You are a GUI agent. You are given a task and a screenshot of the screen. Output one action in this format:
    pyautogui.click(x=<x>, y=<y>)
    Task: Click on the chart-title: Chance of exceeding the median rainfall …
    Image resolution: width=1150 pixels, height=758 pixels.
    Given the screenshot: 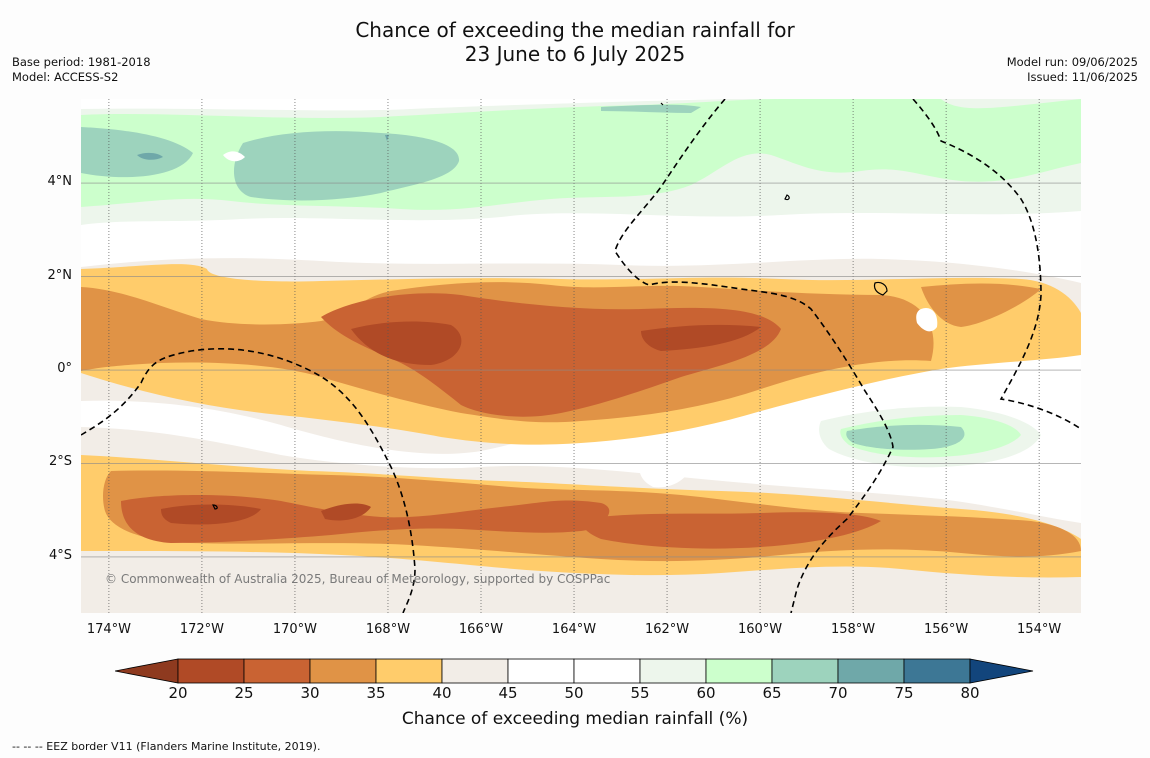 What is the action you would take?
    pyautogui.click(x=575, y=42)
    